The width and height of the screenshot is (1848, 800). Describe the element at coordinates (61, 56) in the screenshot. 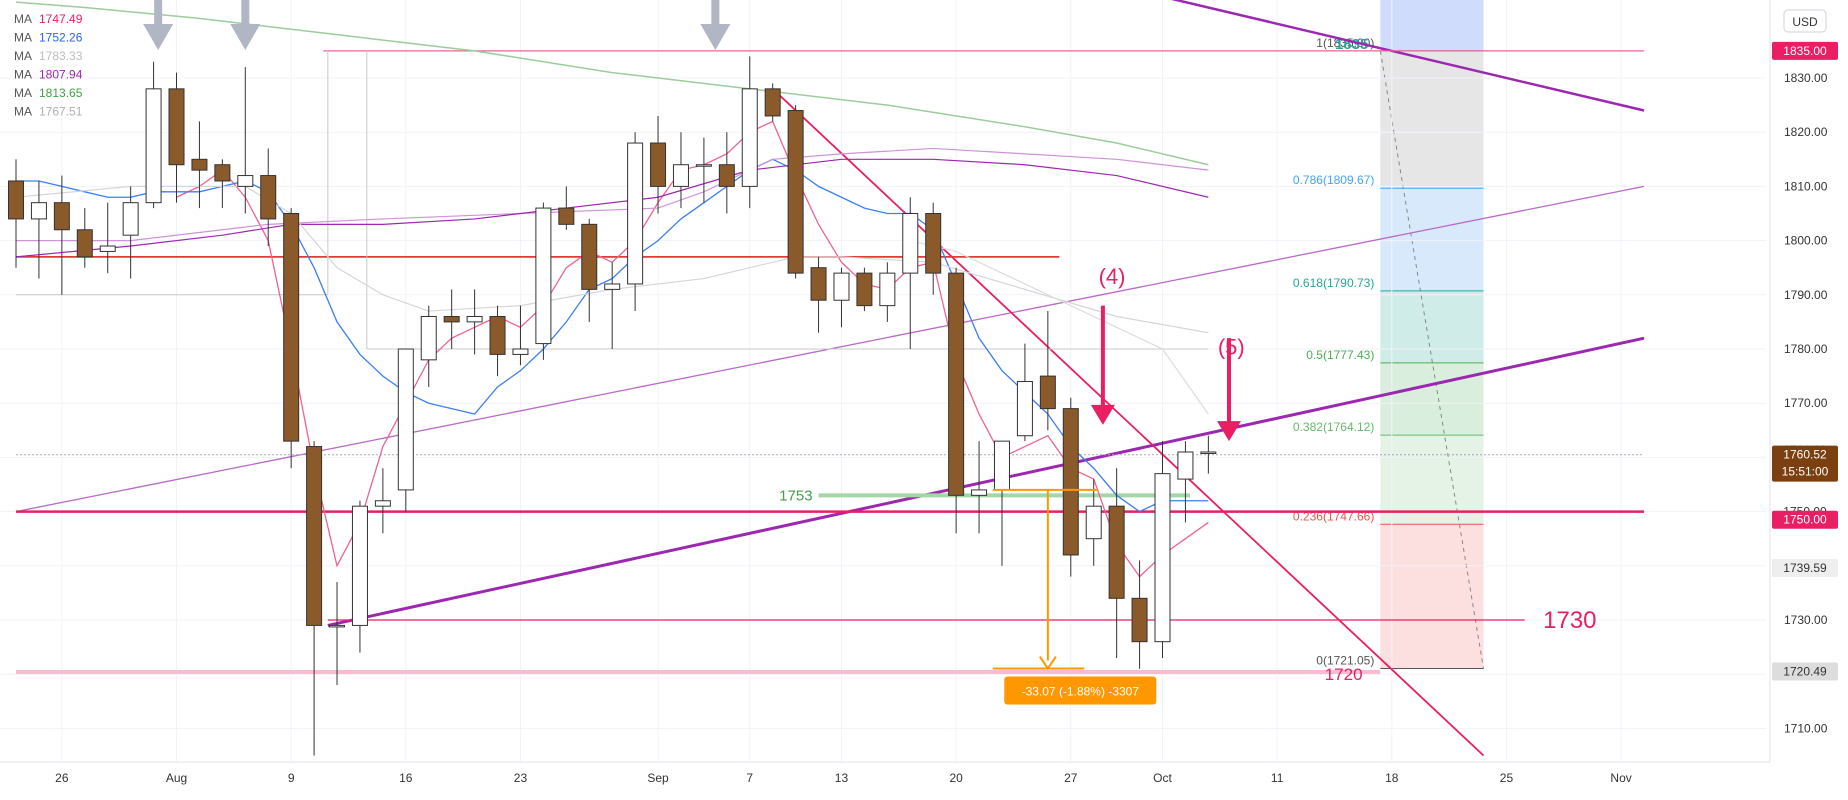

I see `ma-legend-value: 1783.33` at that location.